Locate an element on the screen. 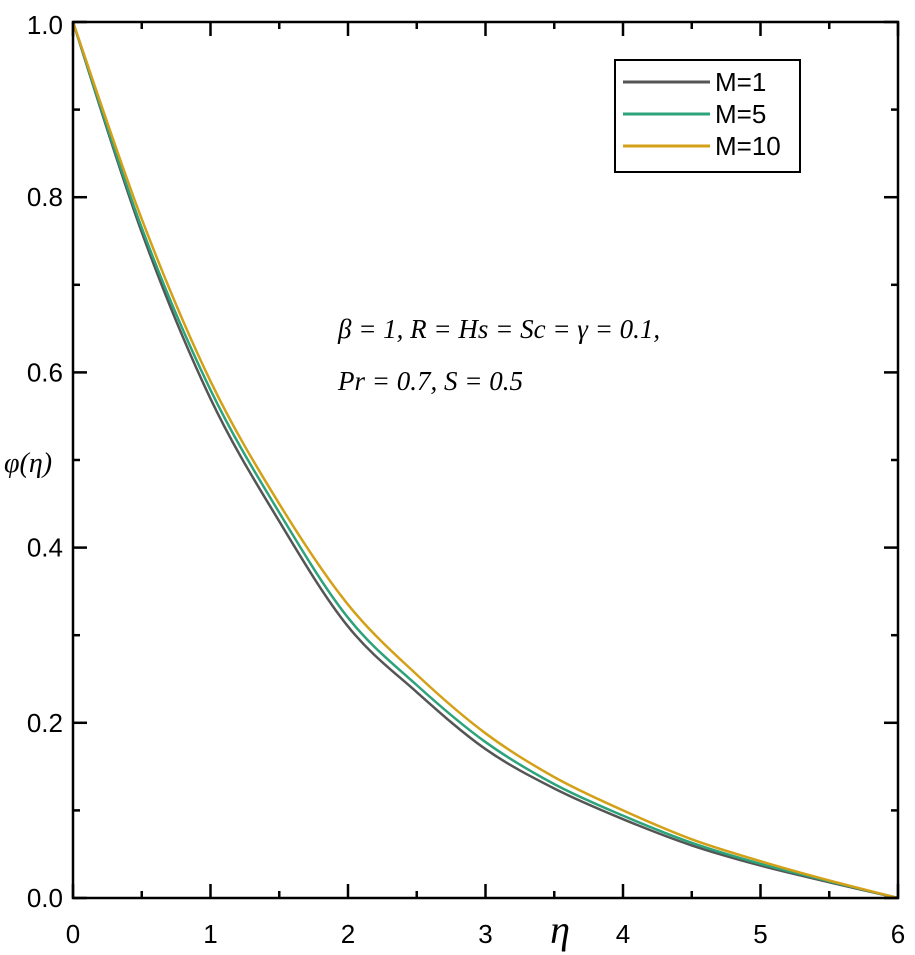 Image resolution: width=915 pixels, height=955 pixels. y-axis-label: φ(η) is located at coordinates (28, 463).